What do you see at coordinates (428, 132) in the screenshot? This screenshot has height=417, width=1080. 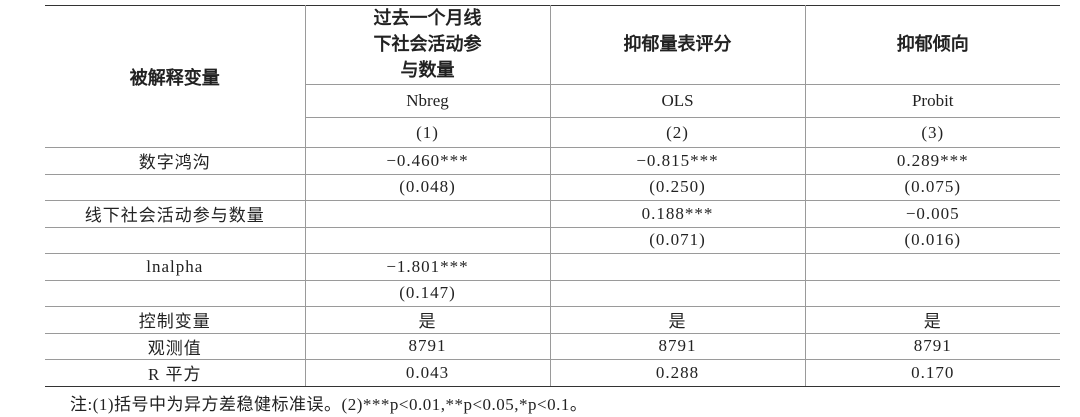 I see `column-number: (1)` at bounding box center [428, 132].